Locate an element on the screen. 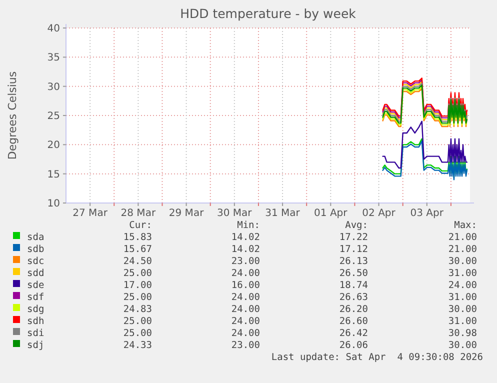 This screenshot has height=383, width=497. line-series is located at coordinates (425, 144).